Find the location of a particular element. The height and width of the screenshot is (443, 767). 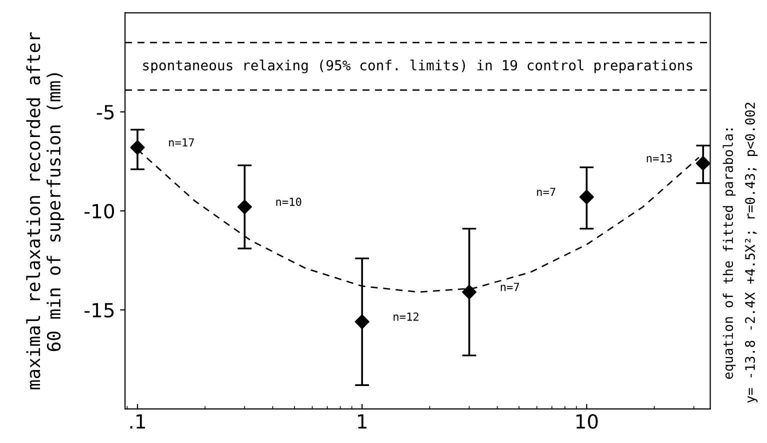

x-tick-label: 1 is located at coordinates (362, 421).